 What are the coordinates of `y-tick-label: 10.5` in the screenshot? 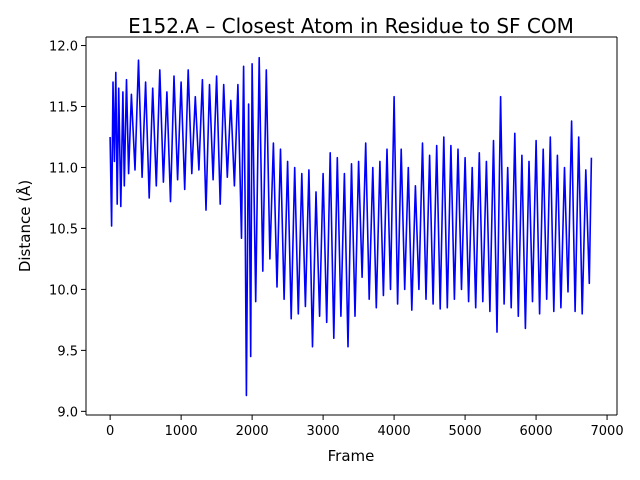 It's located at (63, 229).